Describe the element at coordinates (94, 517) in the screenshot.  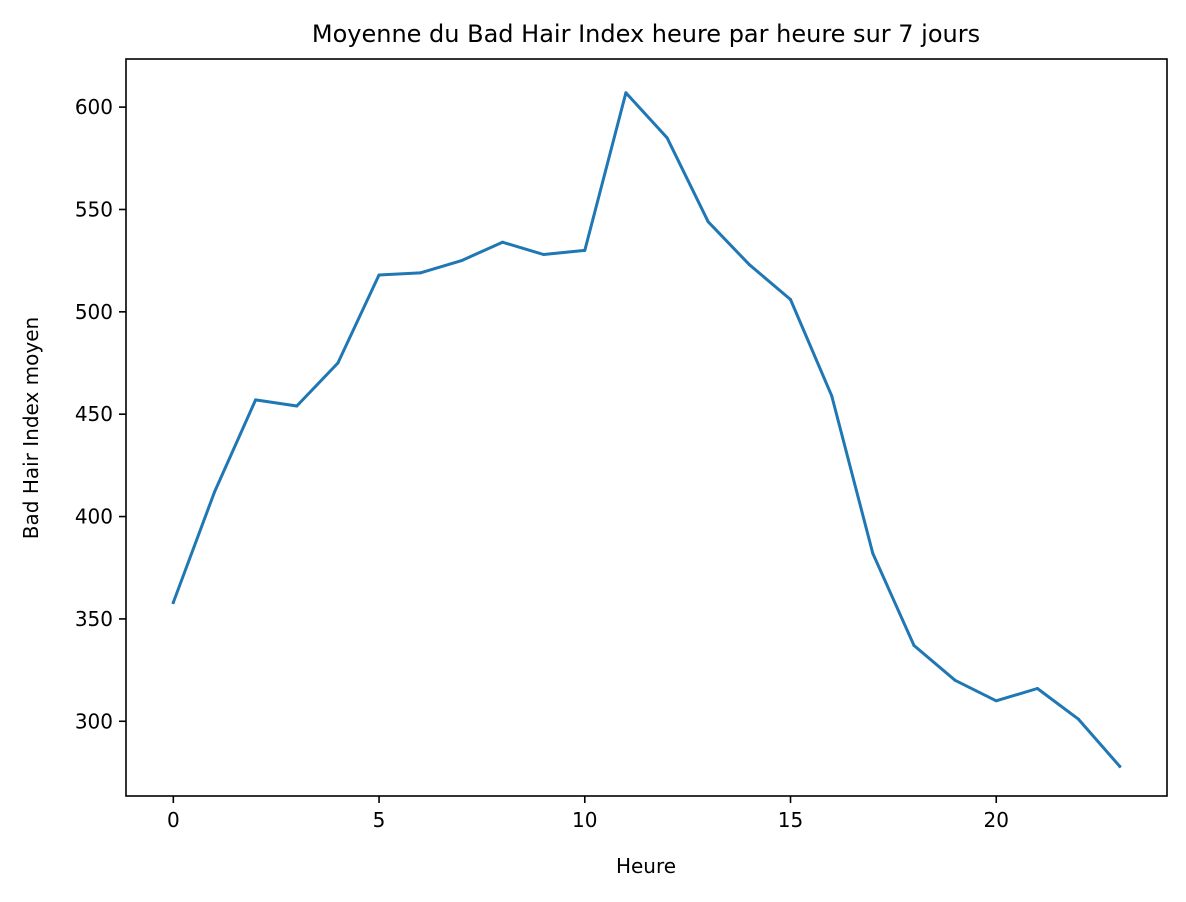
I see `y-tick-label: 400` at that location.